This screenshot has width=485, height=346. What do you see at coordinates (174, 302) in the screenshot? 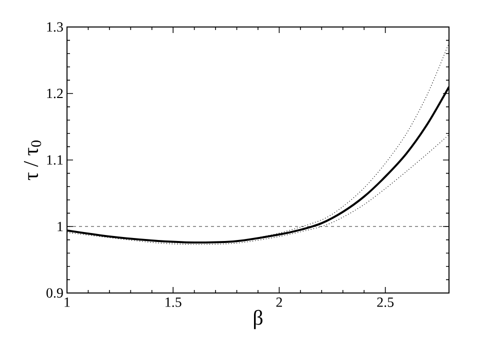
I see `x-tick-label: 1.5` at bounding box center [174, 302].